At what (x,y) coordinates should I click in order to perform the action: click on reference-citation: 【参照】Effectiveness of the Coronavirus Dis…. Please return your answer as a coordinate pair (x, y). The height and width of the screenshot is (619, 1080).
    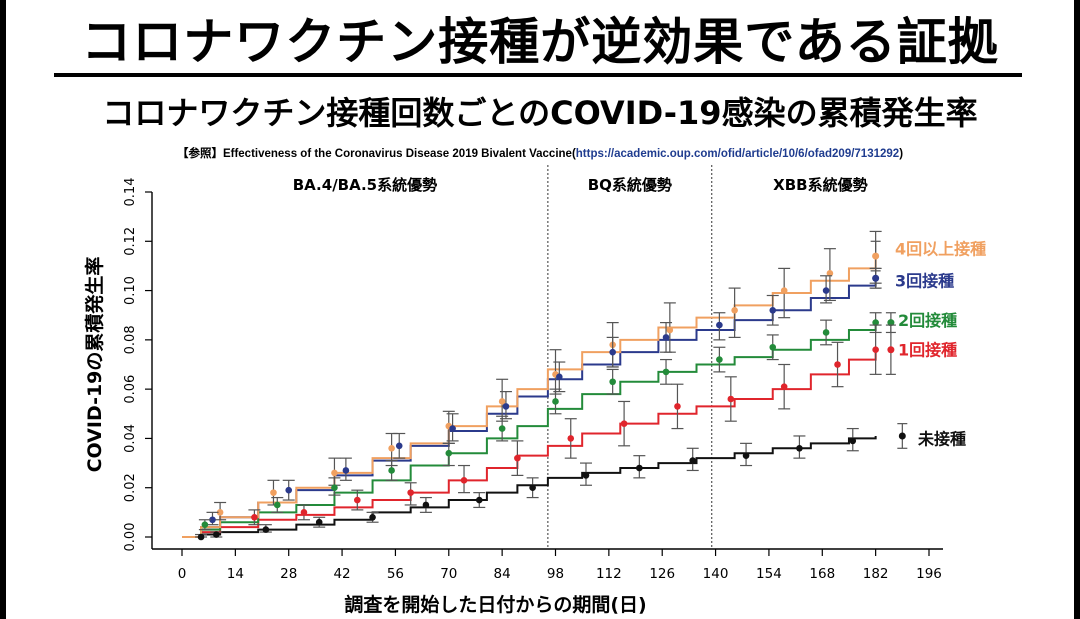
    Looking at the image, I should click on (540, 153).